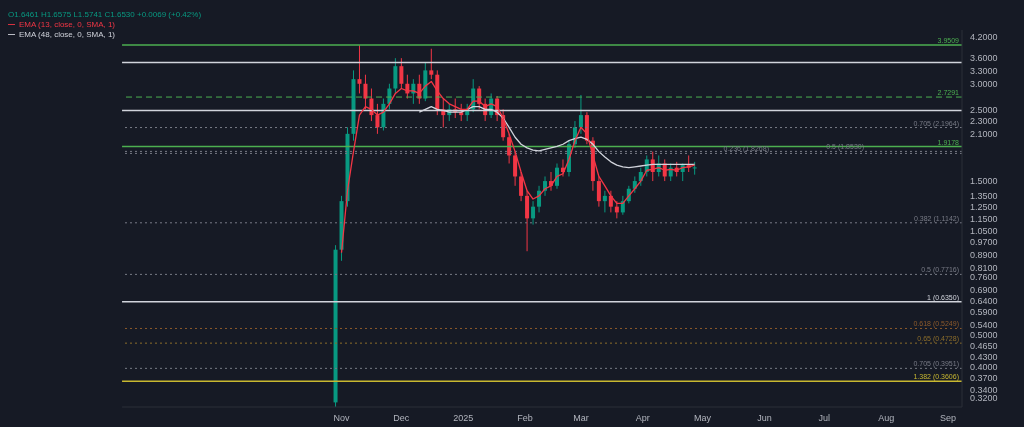 The width and height of the screenshot is (1024, 427). What do you see at coordinates (67, 24) in the screenshot?
I see `legend-label: EMA (13, close, 0, SMA, 1)` at bounding box center [67, 24].